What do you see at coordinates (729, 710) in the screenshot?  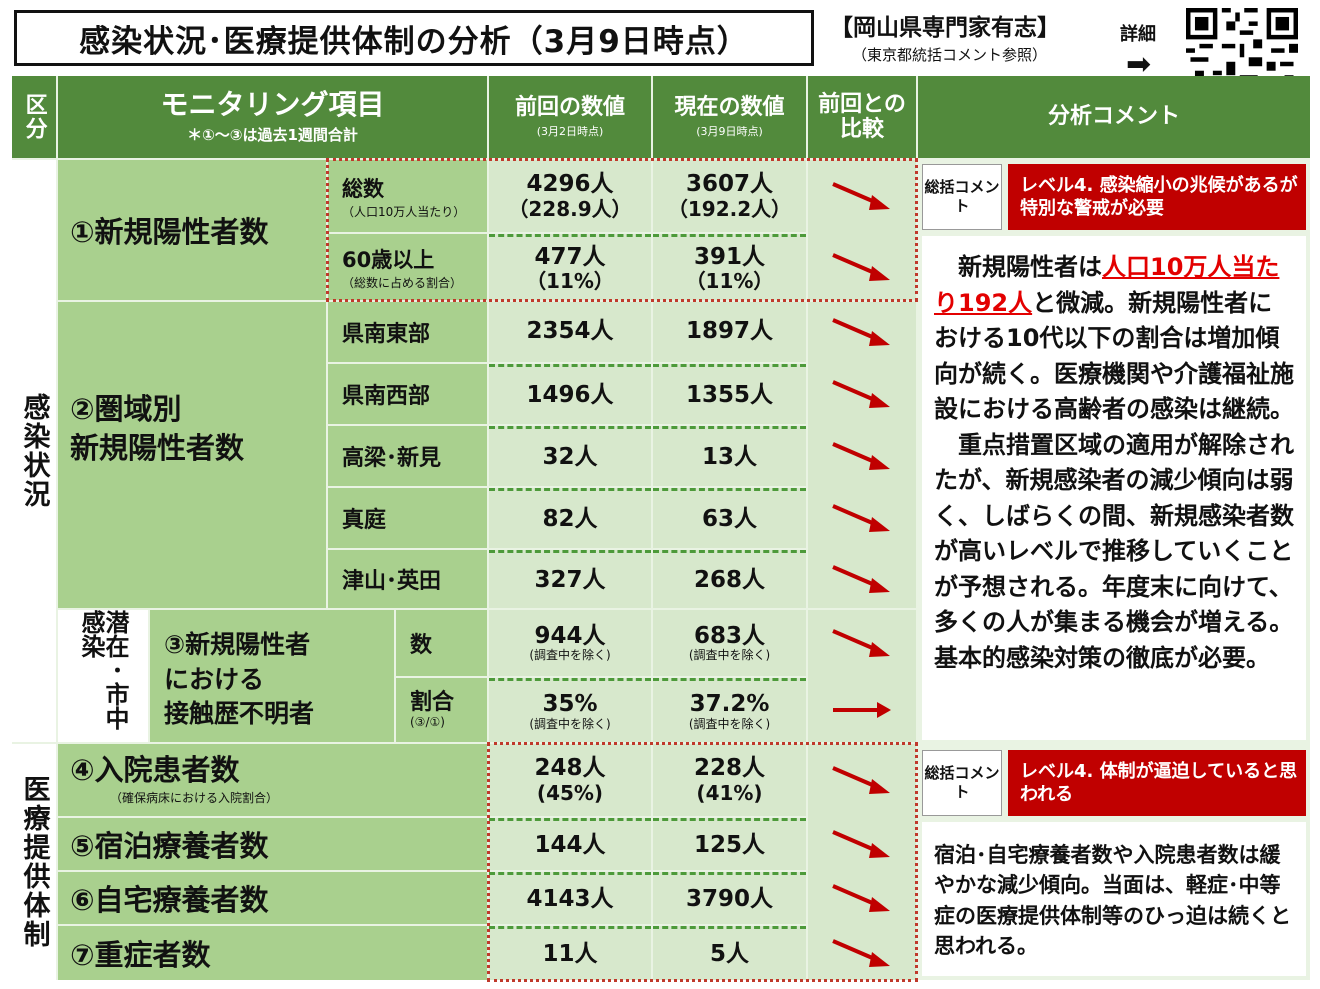 I see `value-curr-ratio: 37.2% (調査中を除く)` at bounding box center [729, 710].